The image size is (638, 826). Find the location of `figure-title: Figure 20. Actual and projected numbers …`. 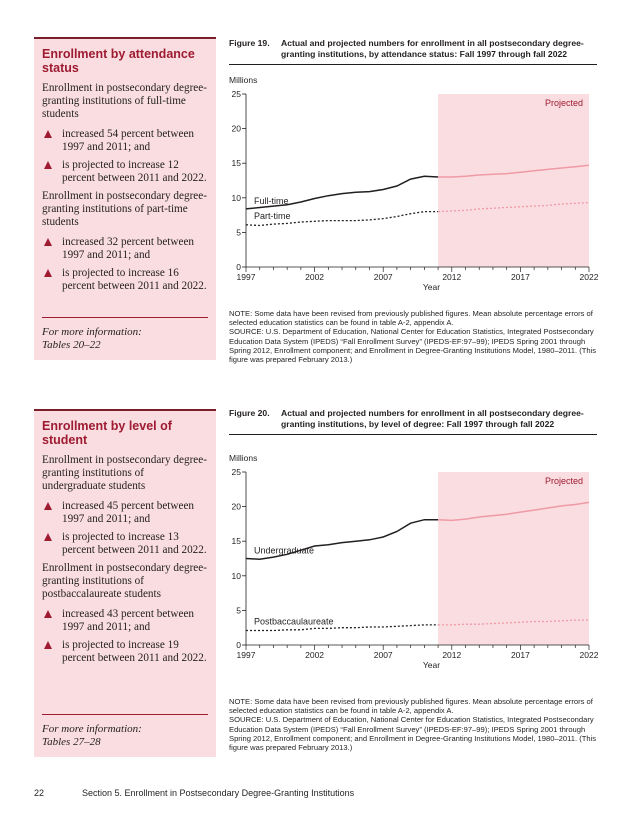

figure-title: Figure 20. Actual and projected numbers … is located at coordinates (419, 419).